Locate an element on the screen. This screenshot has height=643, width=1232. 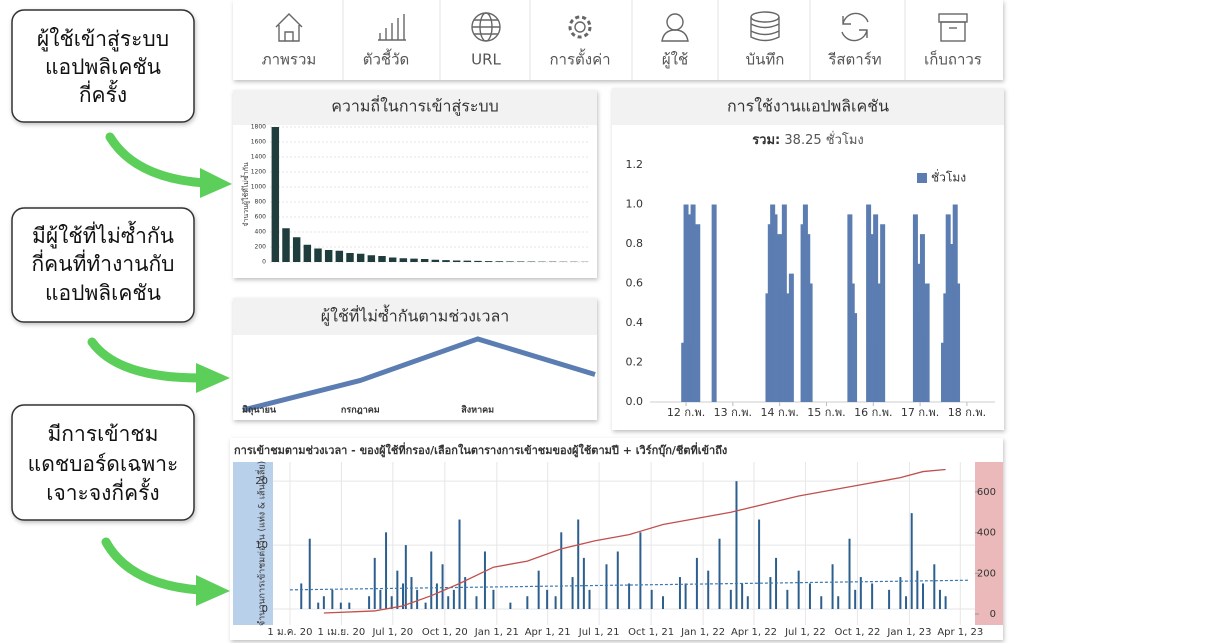
database-icon is located at coordinates (765, 26).